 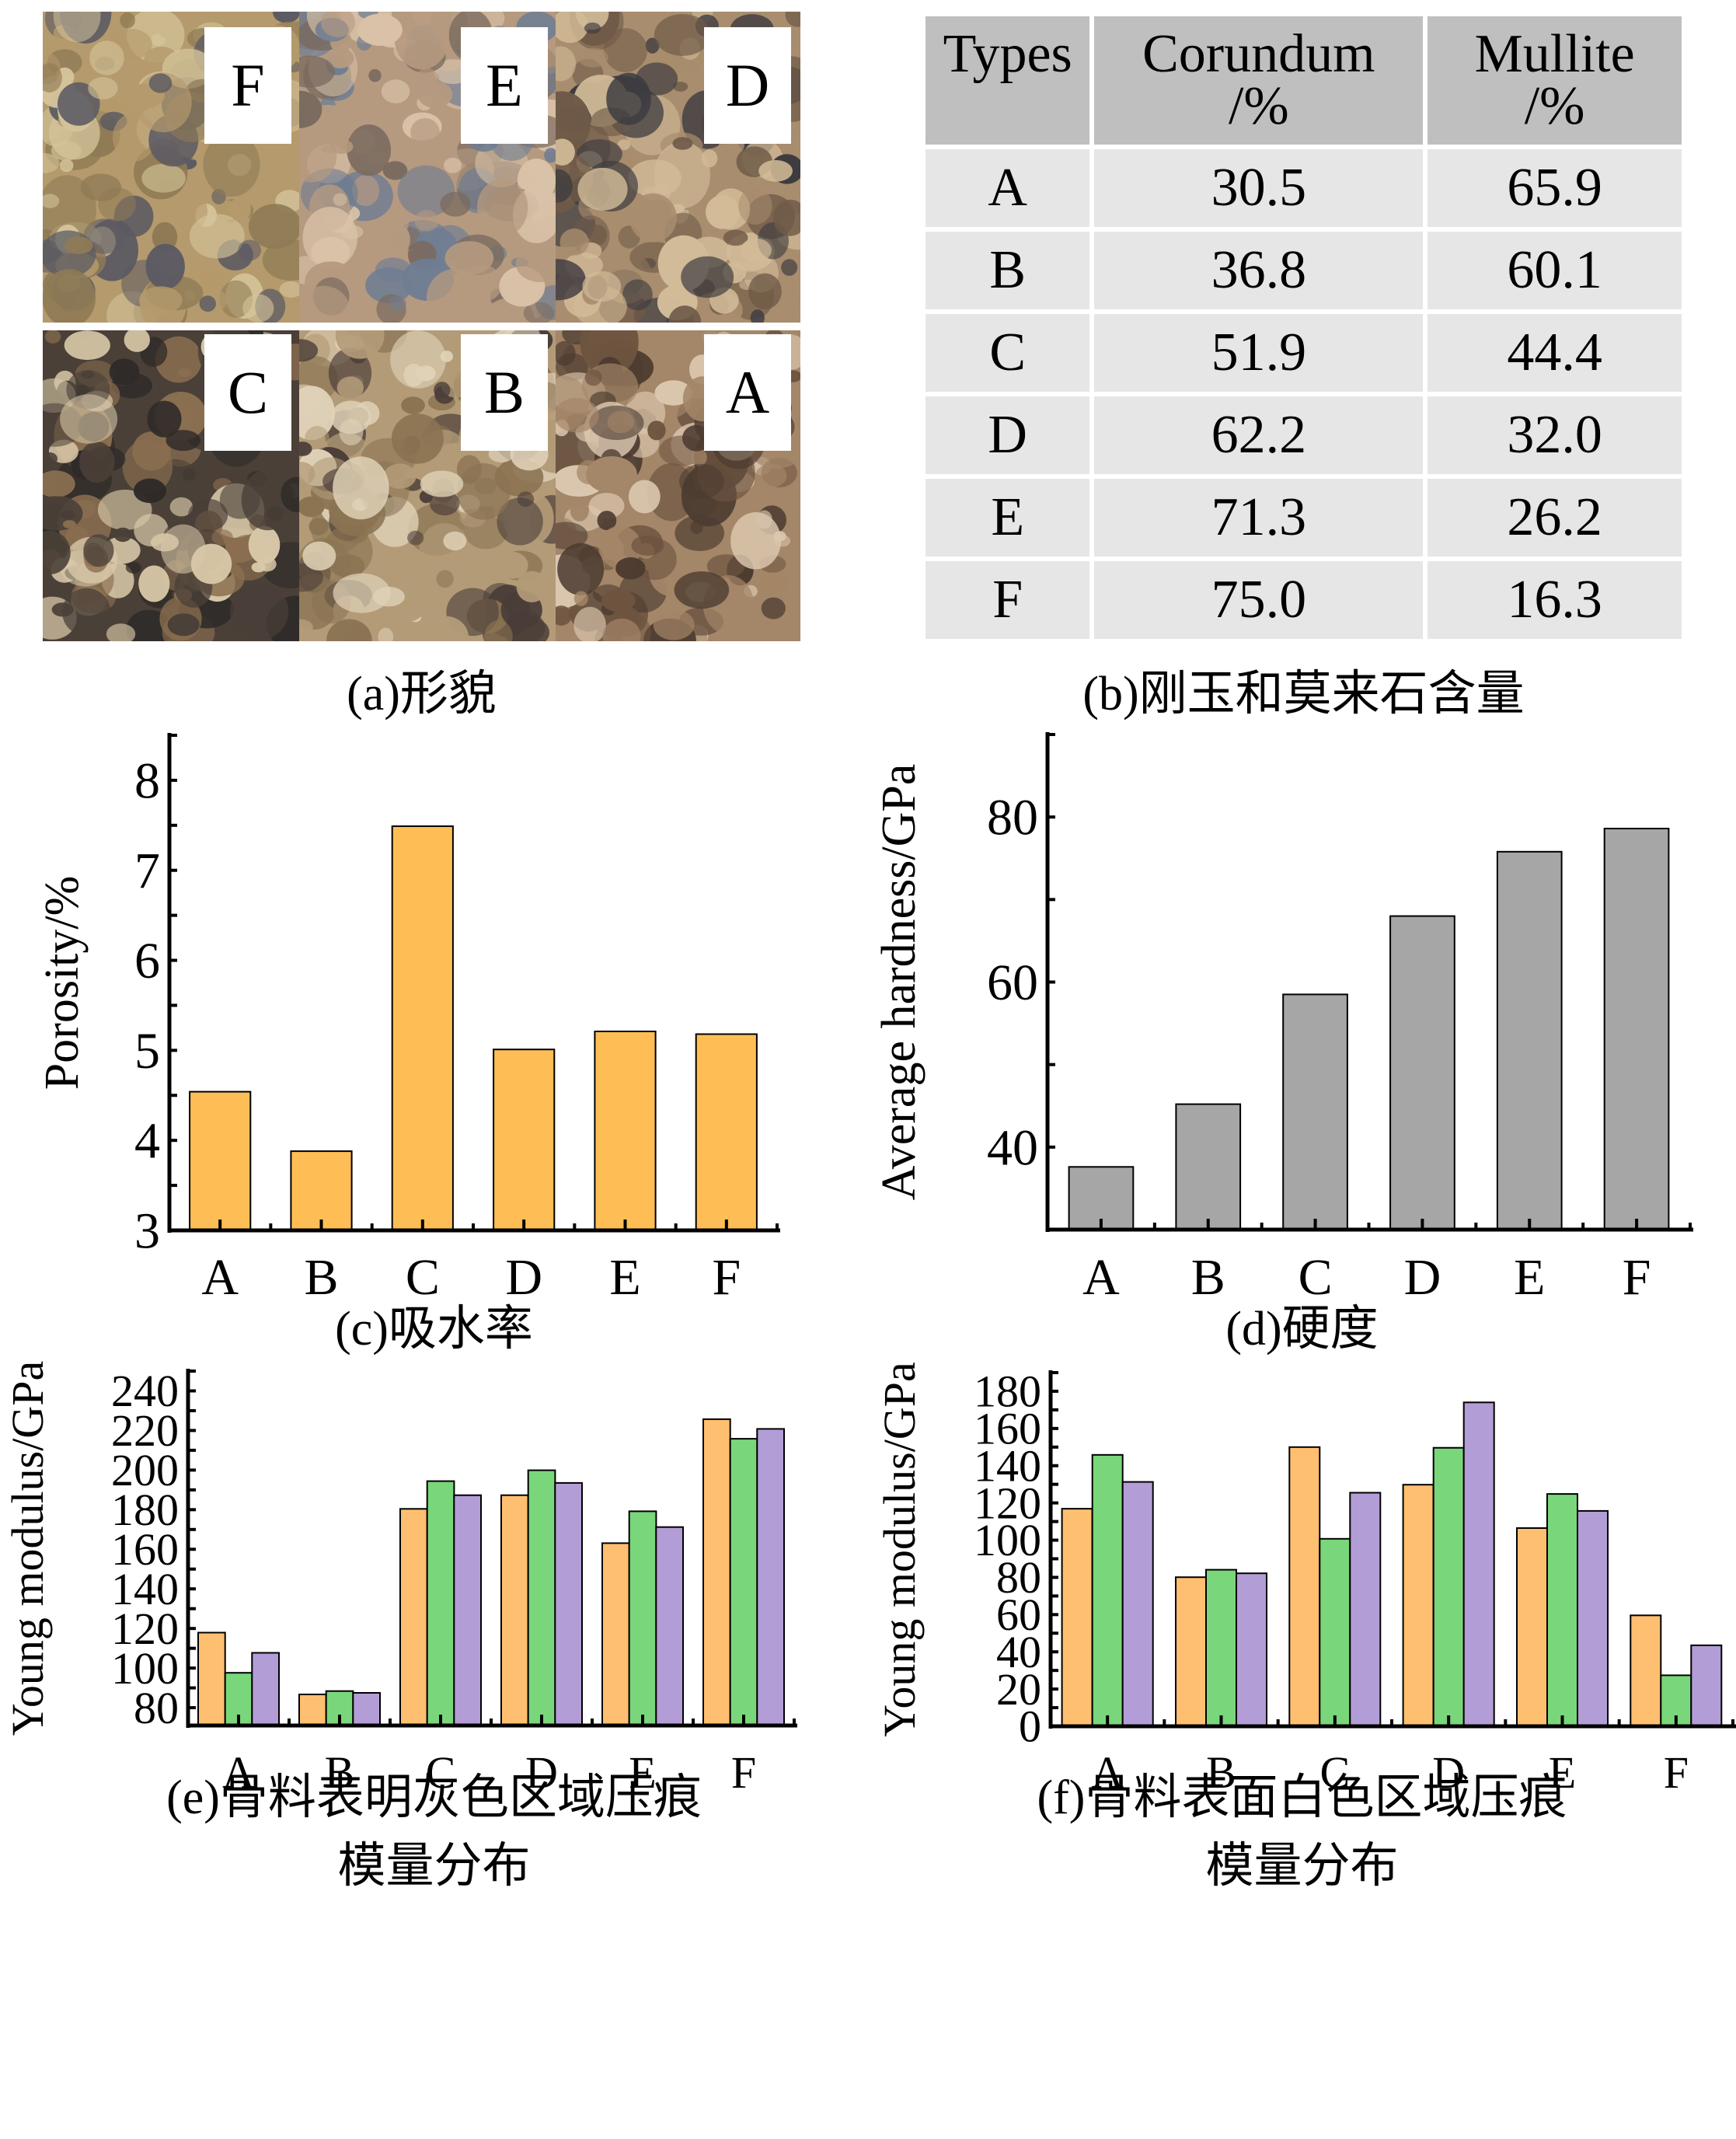 What do you see at coordinates (1637, 1277) in the screenshot?
I see `x-tick-label: F` at bounding box center [1637, 1277].